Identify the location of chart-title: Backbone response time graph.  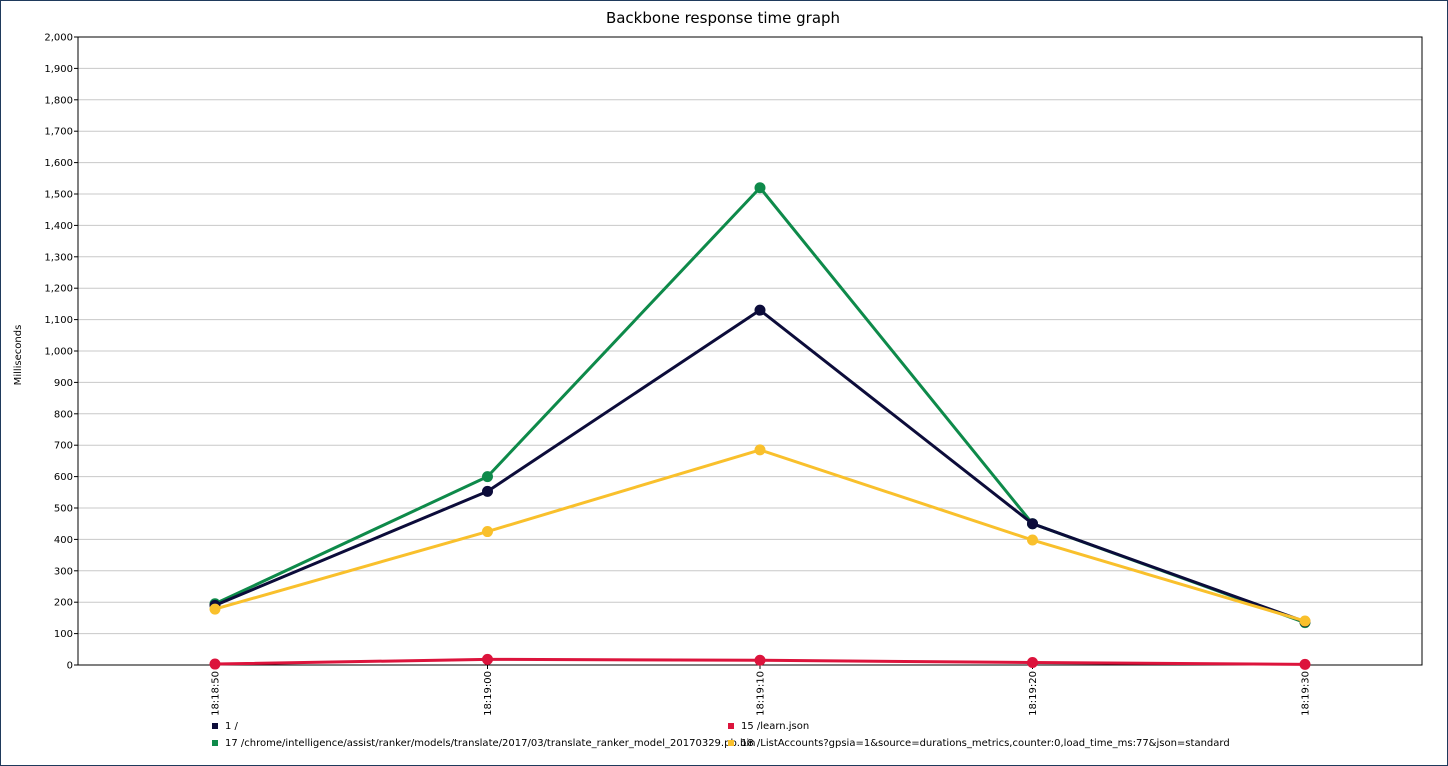
(723, 18).